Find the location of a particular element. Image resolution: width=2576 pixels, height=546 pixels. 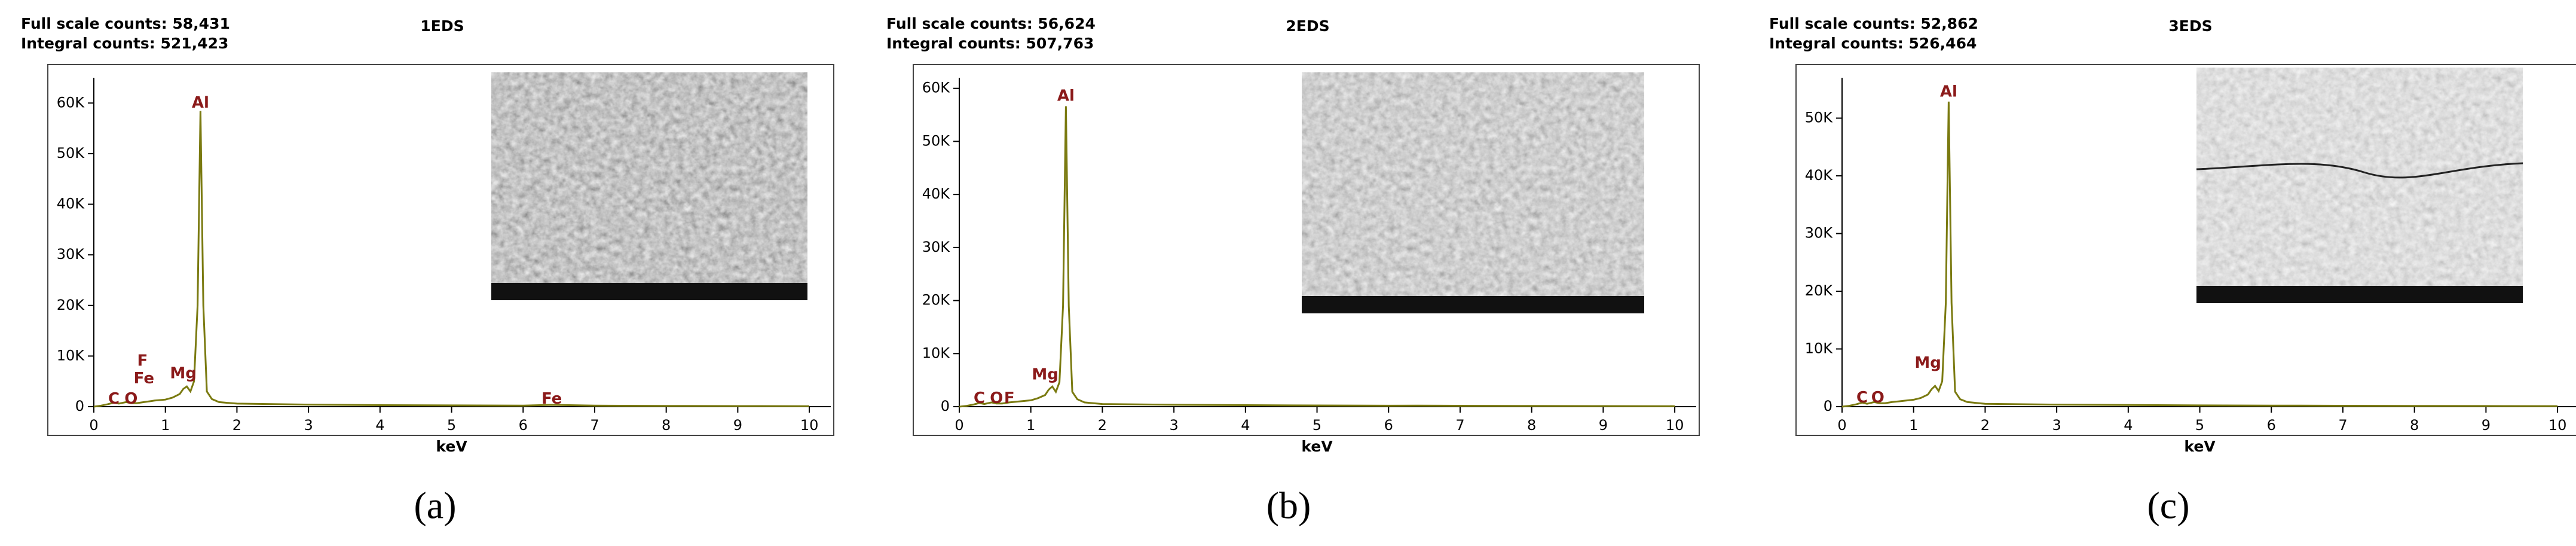

panel-caption: (a) is located at coordinates (435, 506).